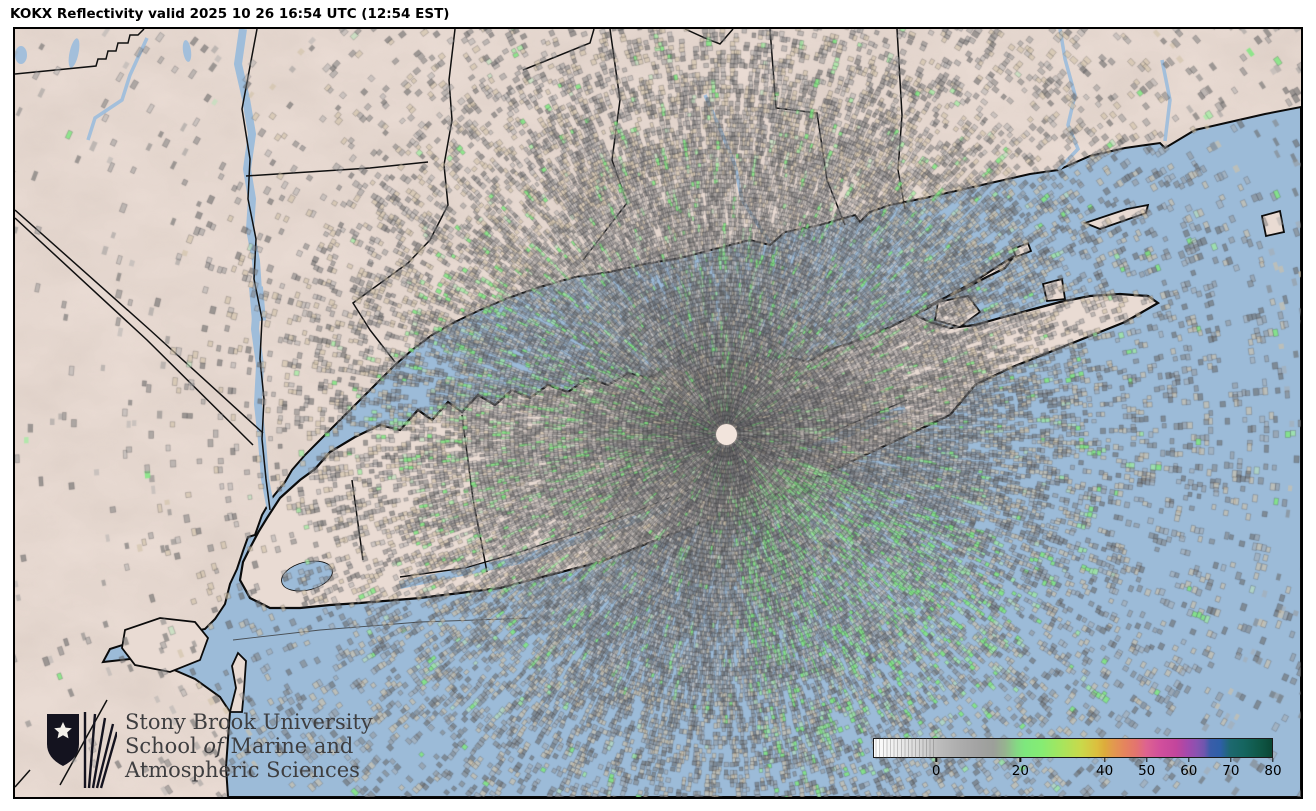  What do you see at coordinates (905, 748) in the screenshot?
I see `colorbar-stripes` at bounding box center [905, 748].